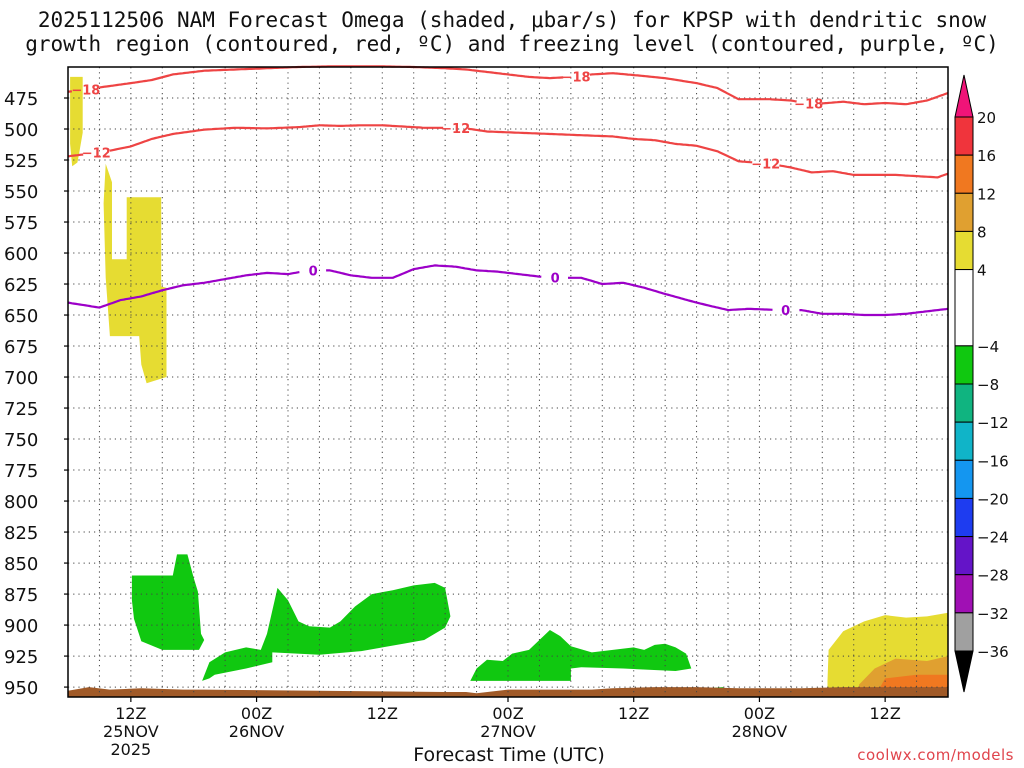  What do you see at coordinates (21, 161) in the screenshot?
I see `y-tick-label-525: 525` at bounding box center [21, 161].